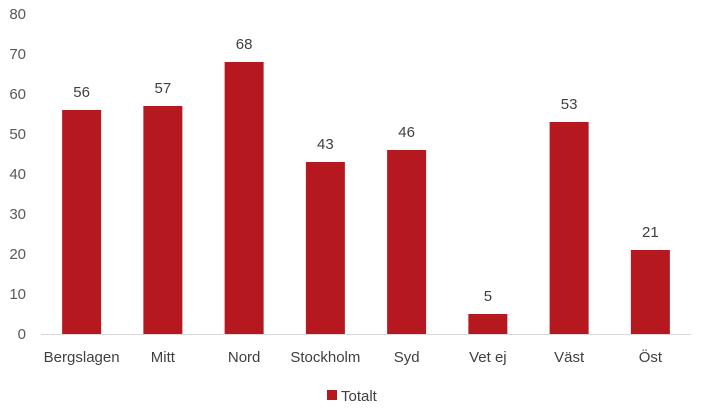 This screenshot has height=415, width=707. Describe the element at coordinates (244, 357) in the screenshot. I see `category-label: Nord` at that location.